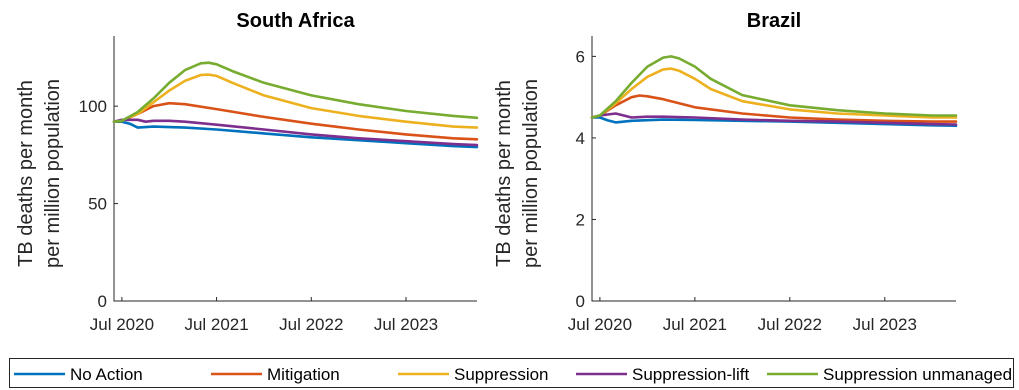 Image resolution: width=1019 pixels, height=390 pixels. What do you see at coordinates (106, 374) in the screenshot?
I see `legend-label-no-action: No Action` at bounding box center [106, 374].